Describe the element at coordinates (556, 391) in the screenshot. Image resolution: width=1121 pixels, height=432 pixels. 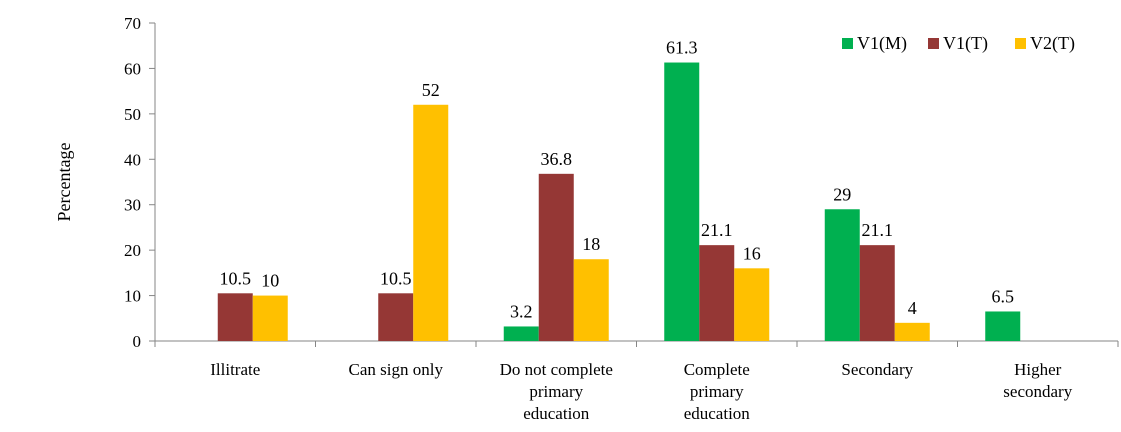
I see `category-label: Do not complete primary education` at that location.